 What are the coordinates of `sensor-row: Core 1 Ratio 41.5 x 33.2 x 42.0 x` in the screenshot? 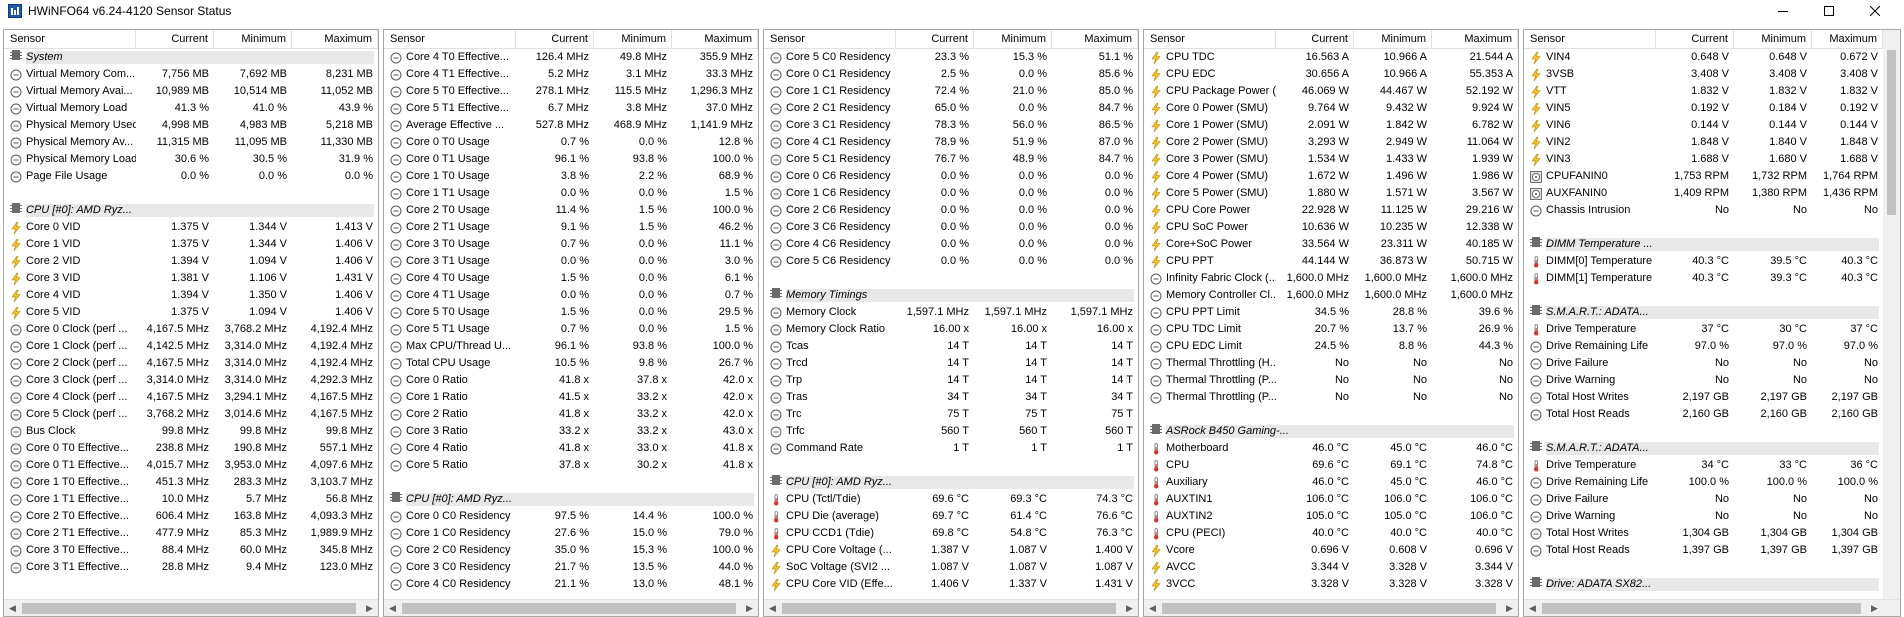 It's located at (571, 397).